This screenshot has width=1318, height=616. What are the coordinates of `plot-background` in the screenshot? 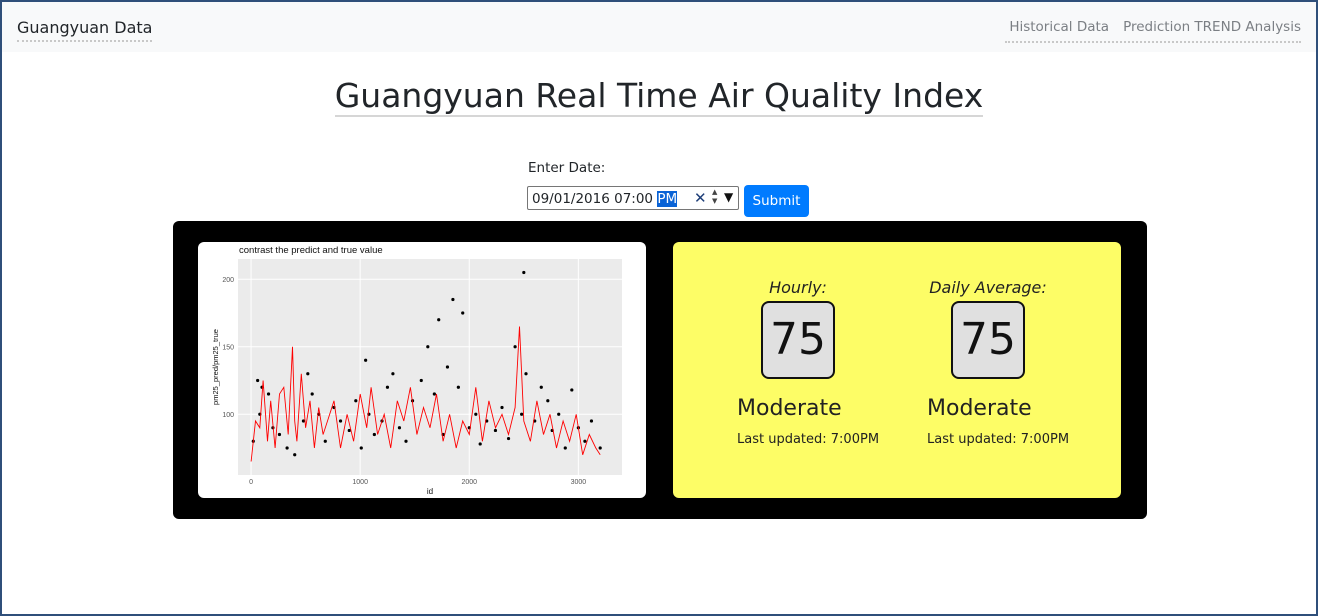 It's located at (430, 367).